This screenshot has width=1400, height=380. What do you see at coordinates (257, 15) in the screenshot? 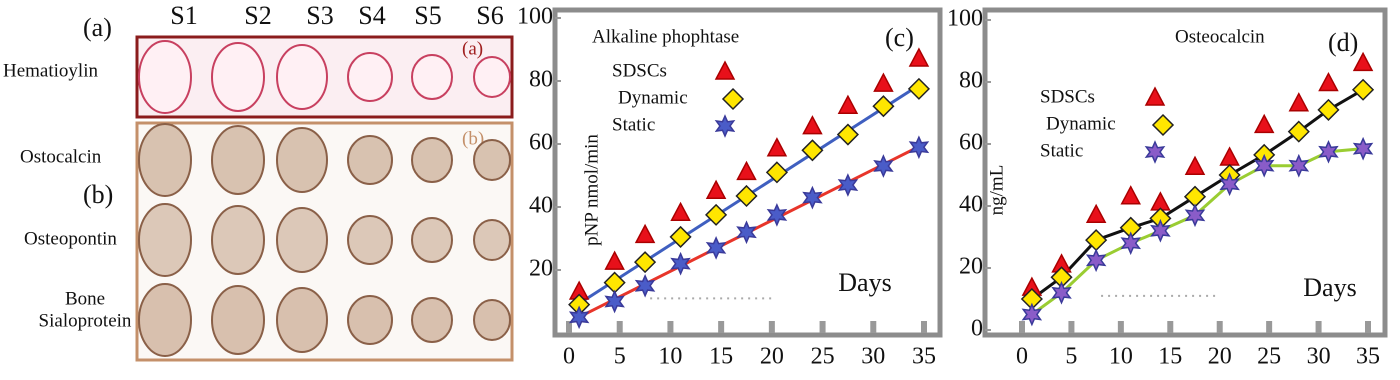
I see `column-label: S2` at bounding box center [257, 15].